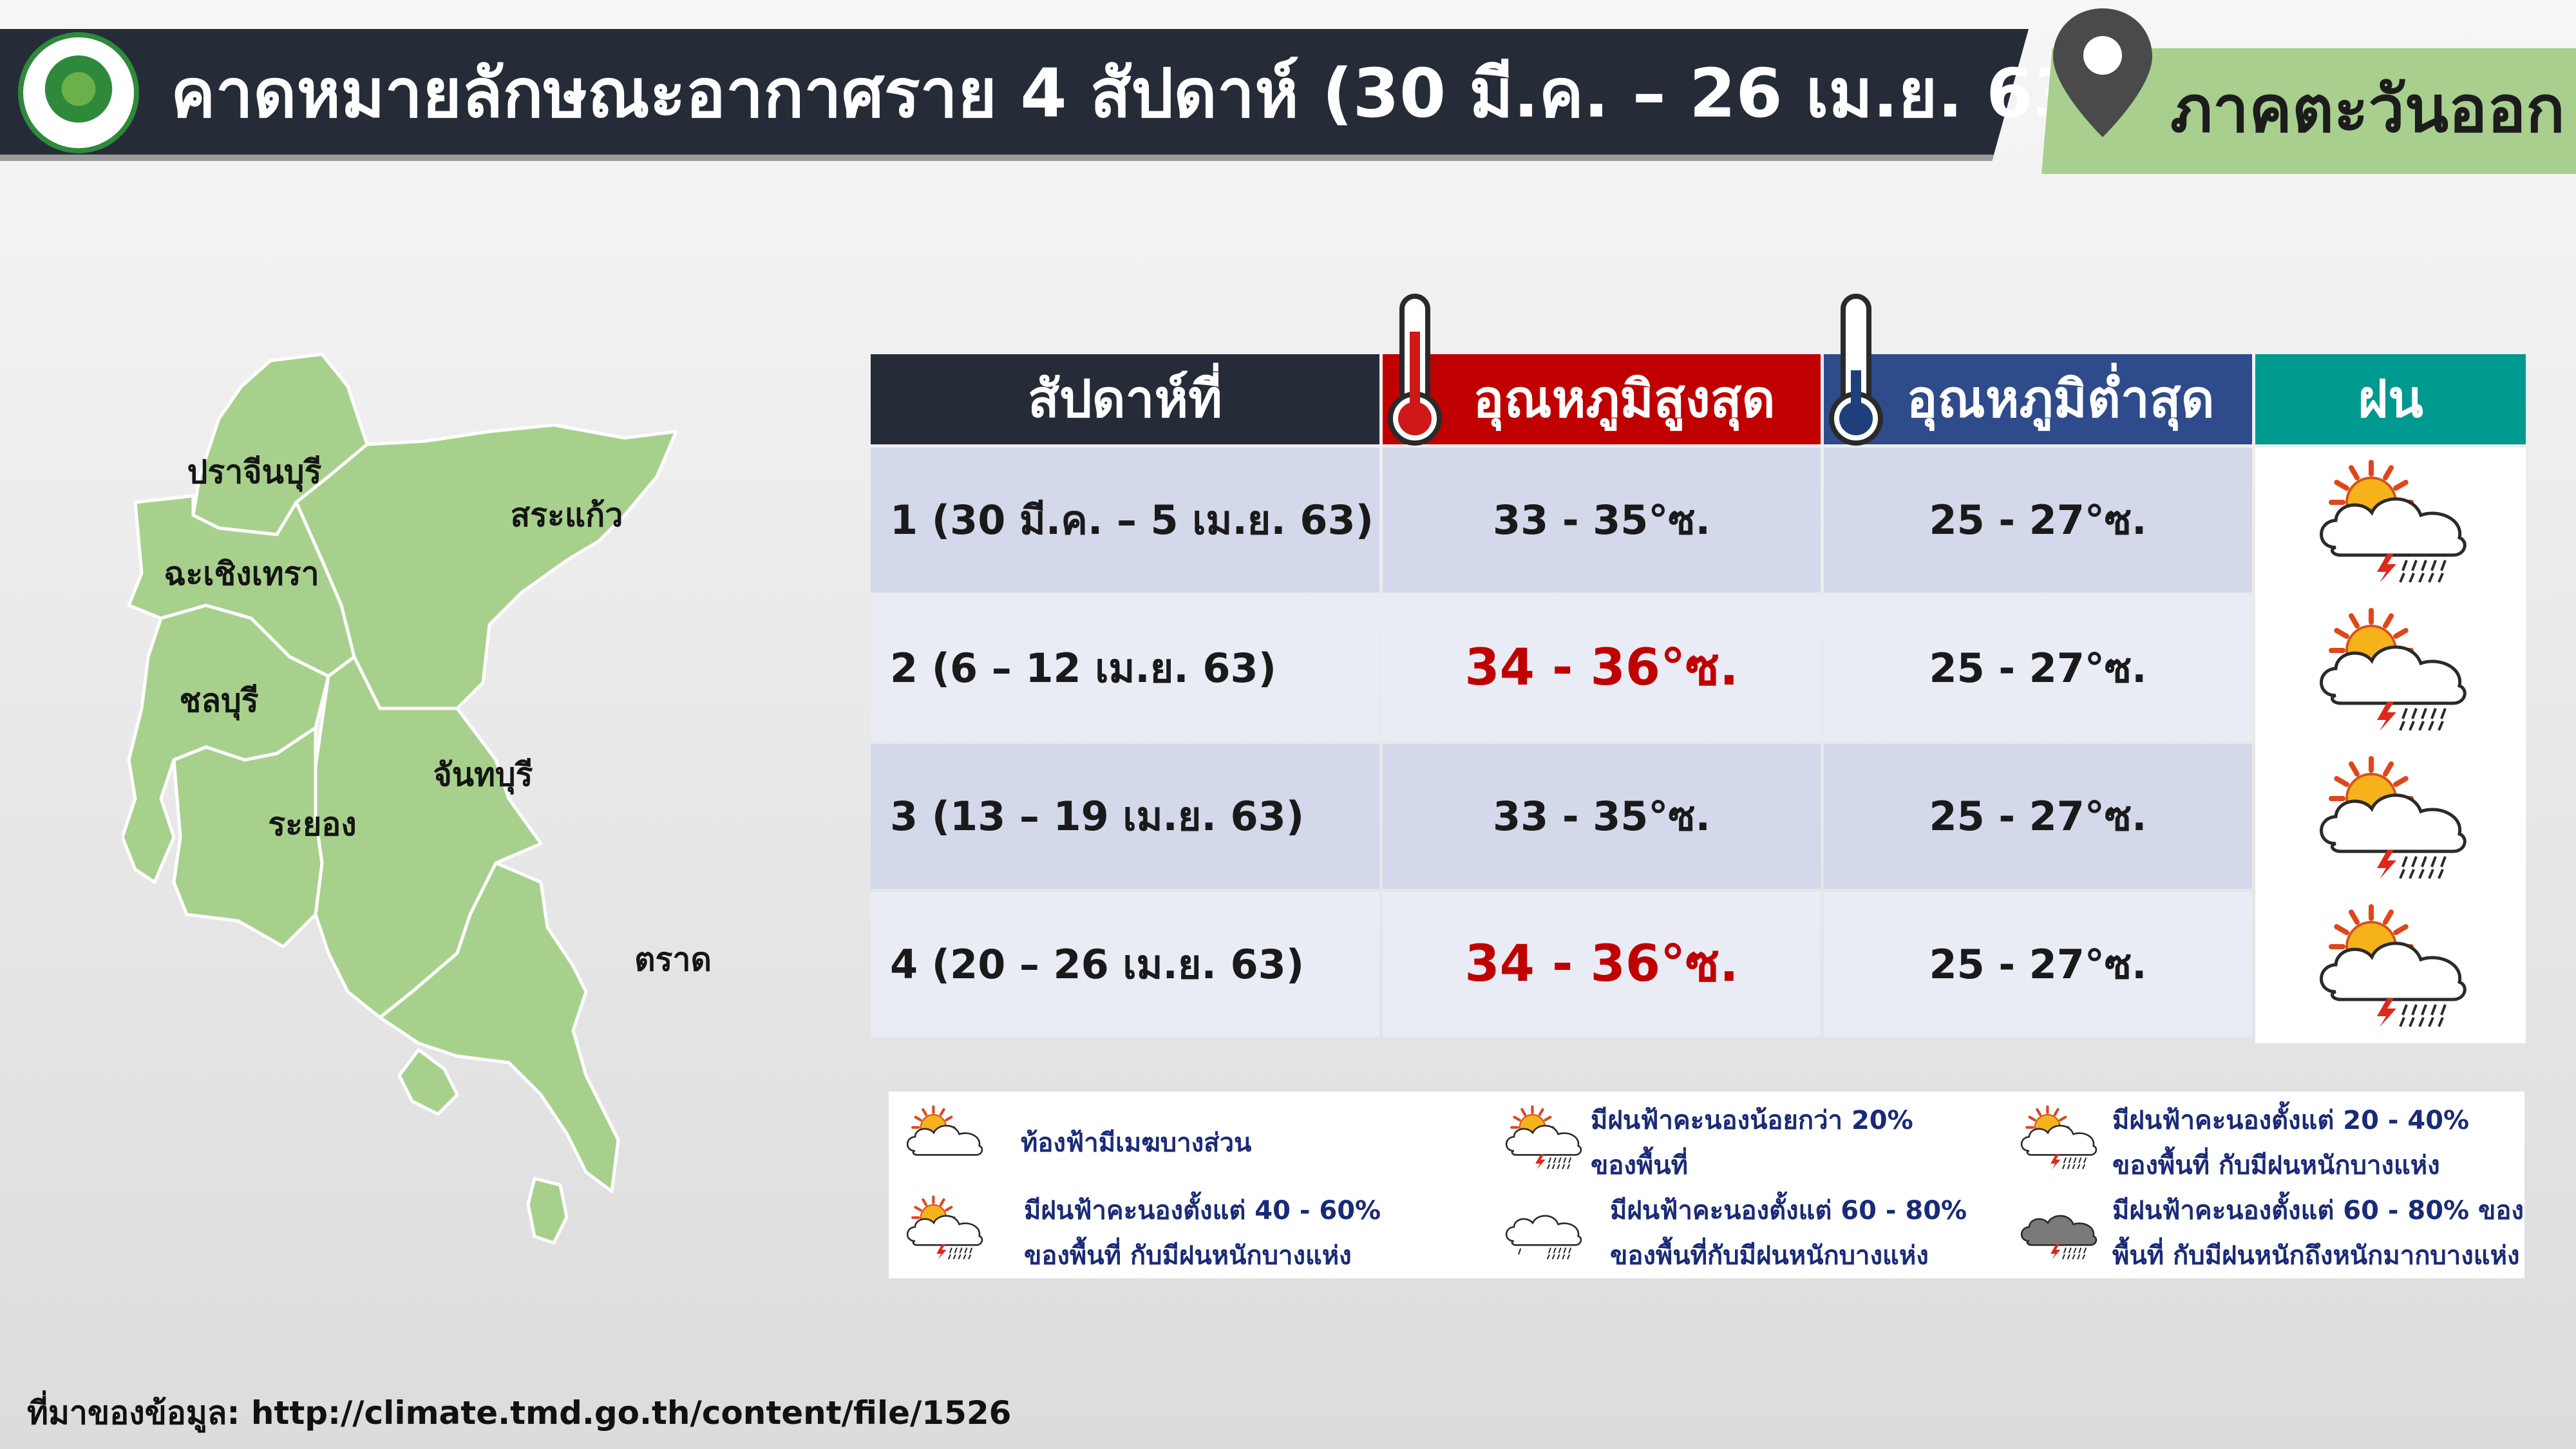 The height and width of the screenshot is (1449, 2576). Describe the element at coordinates (1752, 1143) in the screenshot. I see `legend-text: มีฝนฟ้าคะนองน้อยกว่า 20% ของพื้นที่` at that location.